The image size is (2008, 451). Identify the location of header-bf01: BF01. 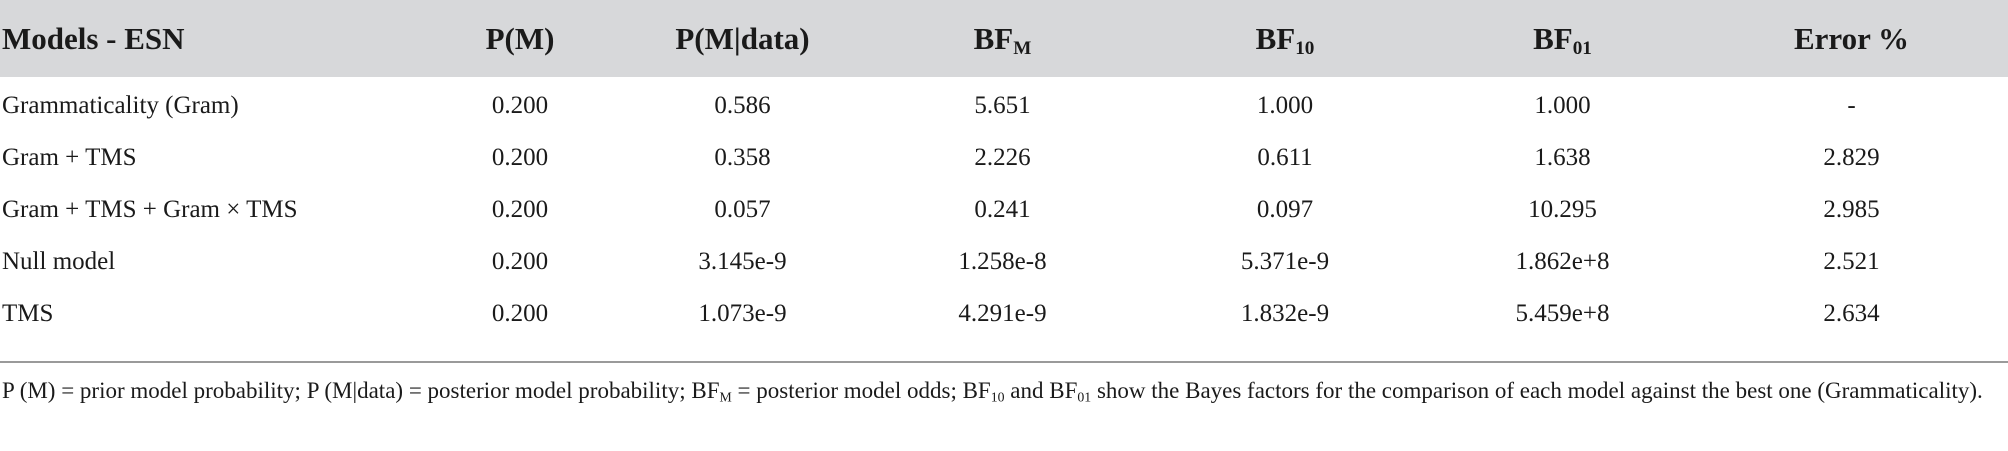
(1562, 38).